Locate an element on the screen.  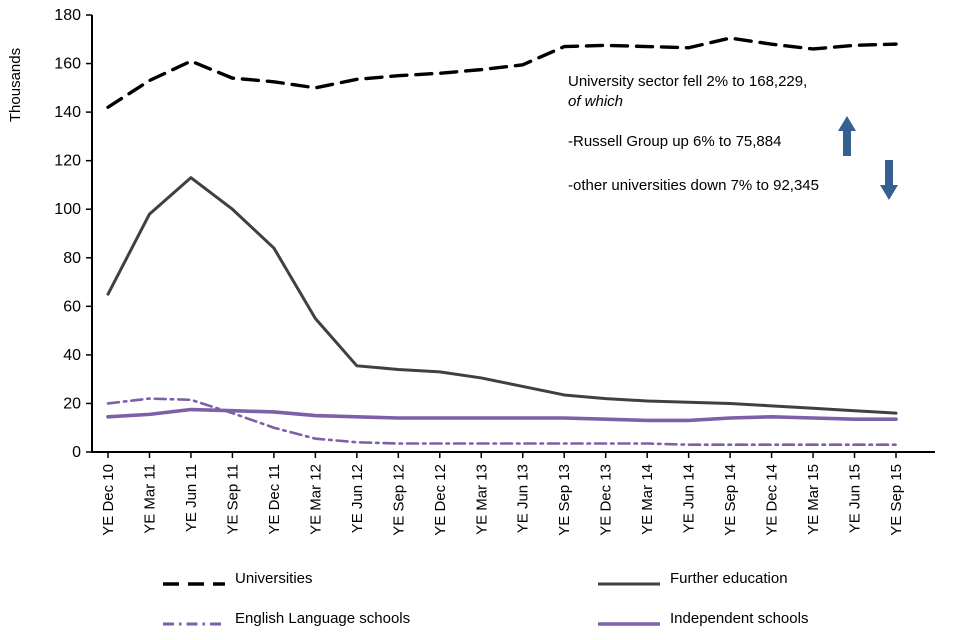
annotation-line-1: University sector fell 2% to 168,229, is located at coordinates (688, 81).